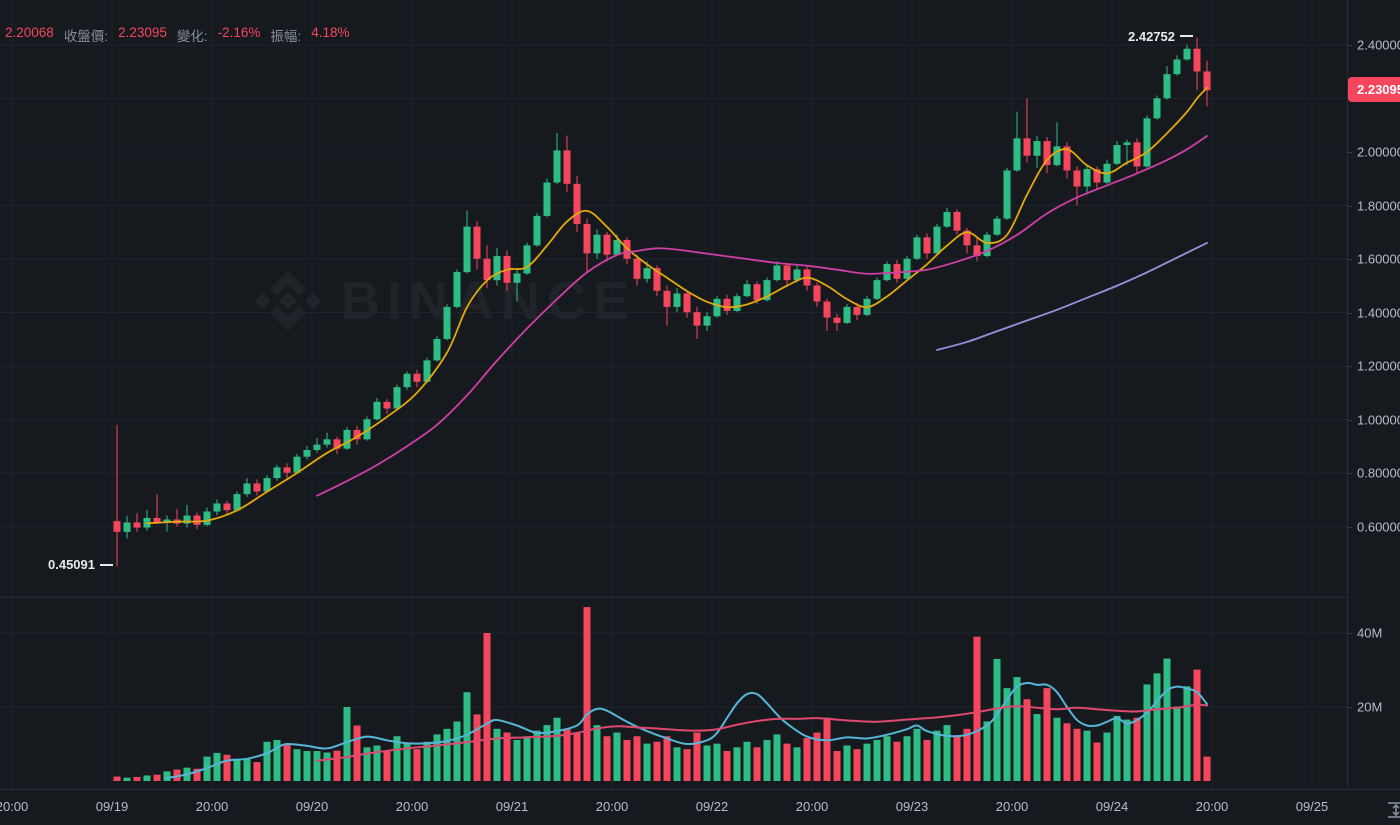 The height and width of the screenshot is (825, 1400). What do you see at coordinates (762, 732) in the screenshot?
I see `volume-ma-slow` at bounding box center [762, 732].